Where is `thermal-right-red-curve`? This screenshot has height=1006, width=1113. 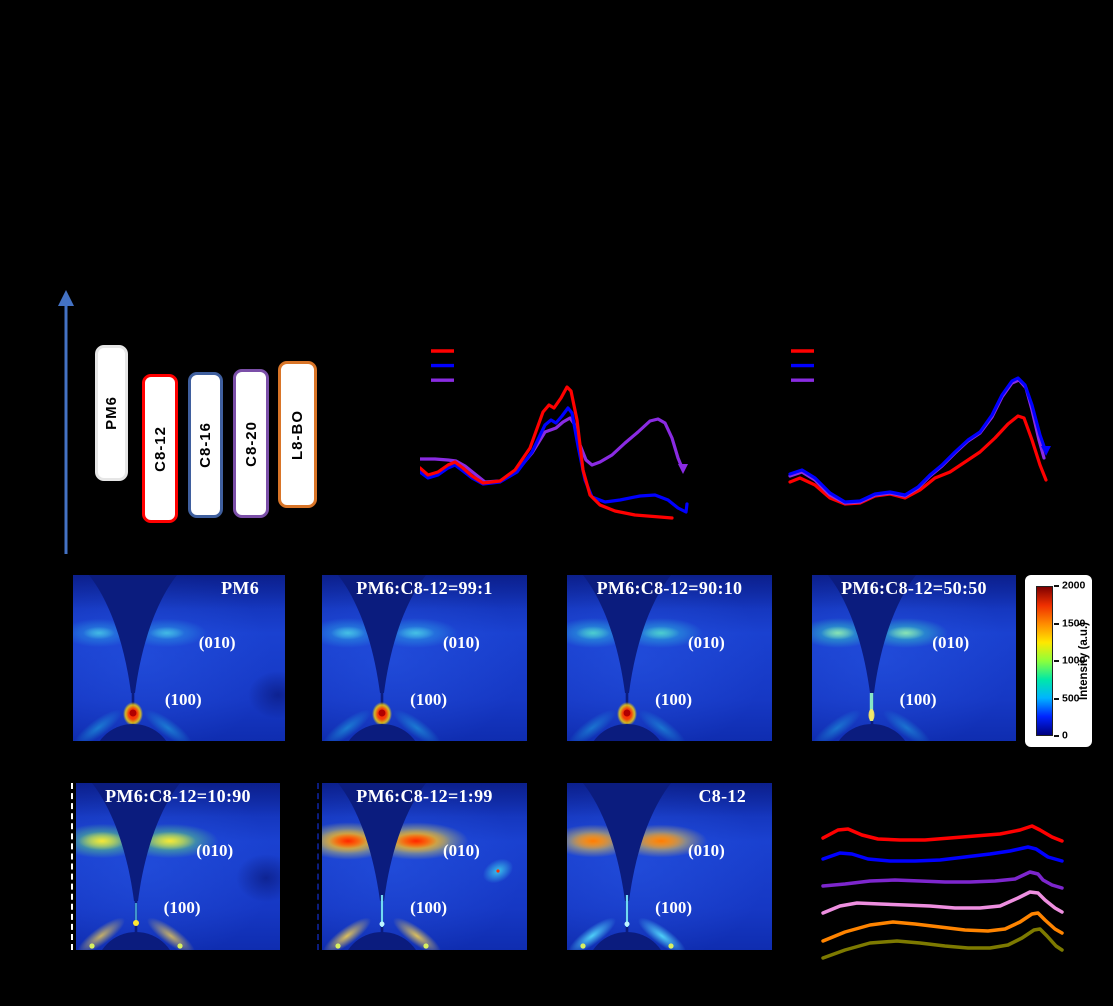
thermal-right-red-curve is located at coordinates (918, 460).